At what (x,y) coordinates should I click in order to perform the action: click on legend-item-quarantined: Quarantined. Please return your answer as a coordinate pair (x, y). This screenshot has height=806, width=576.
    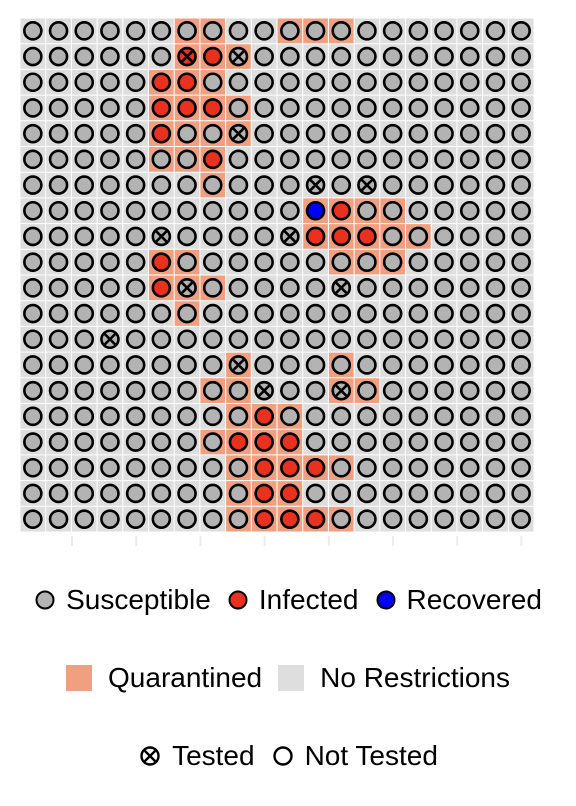
    Looking at the image, I should click on (164, 678).